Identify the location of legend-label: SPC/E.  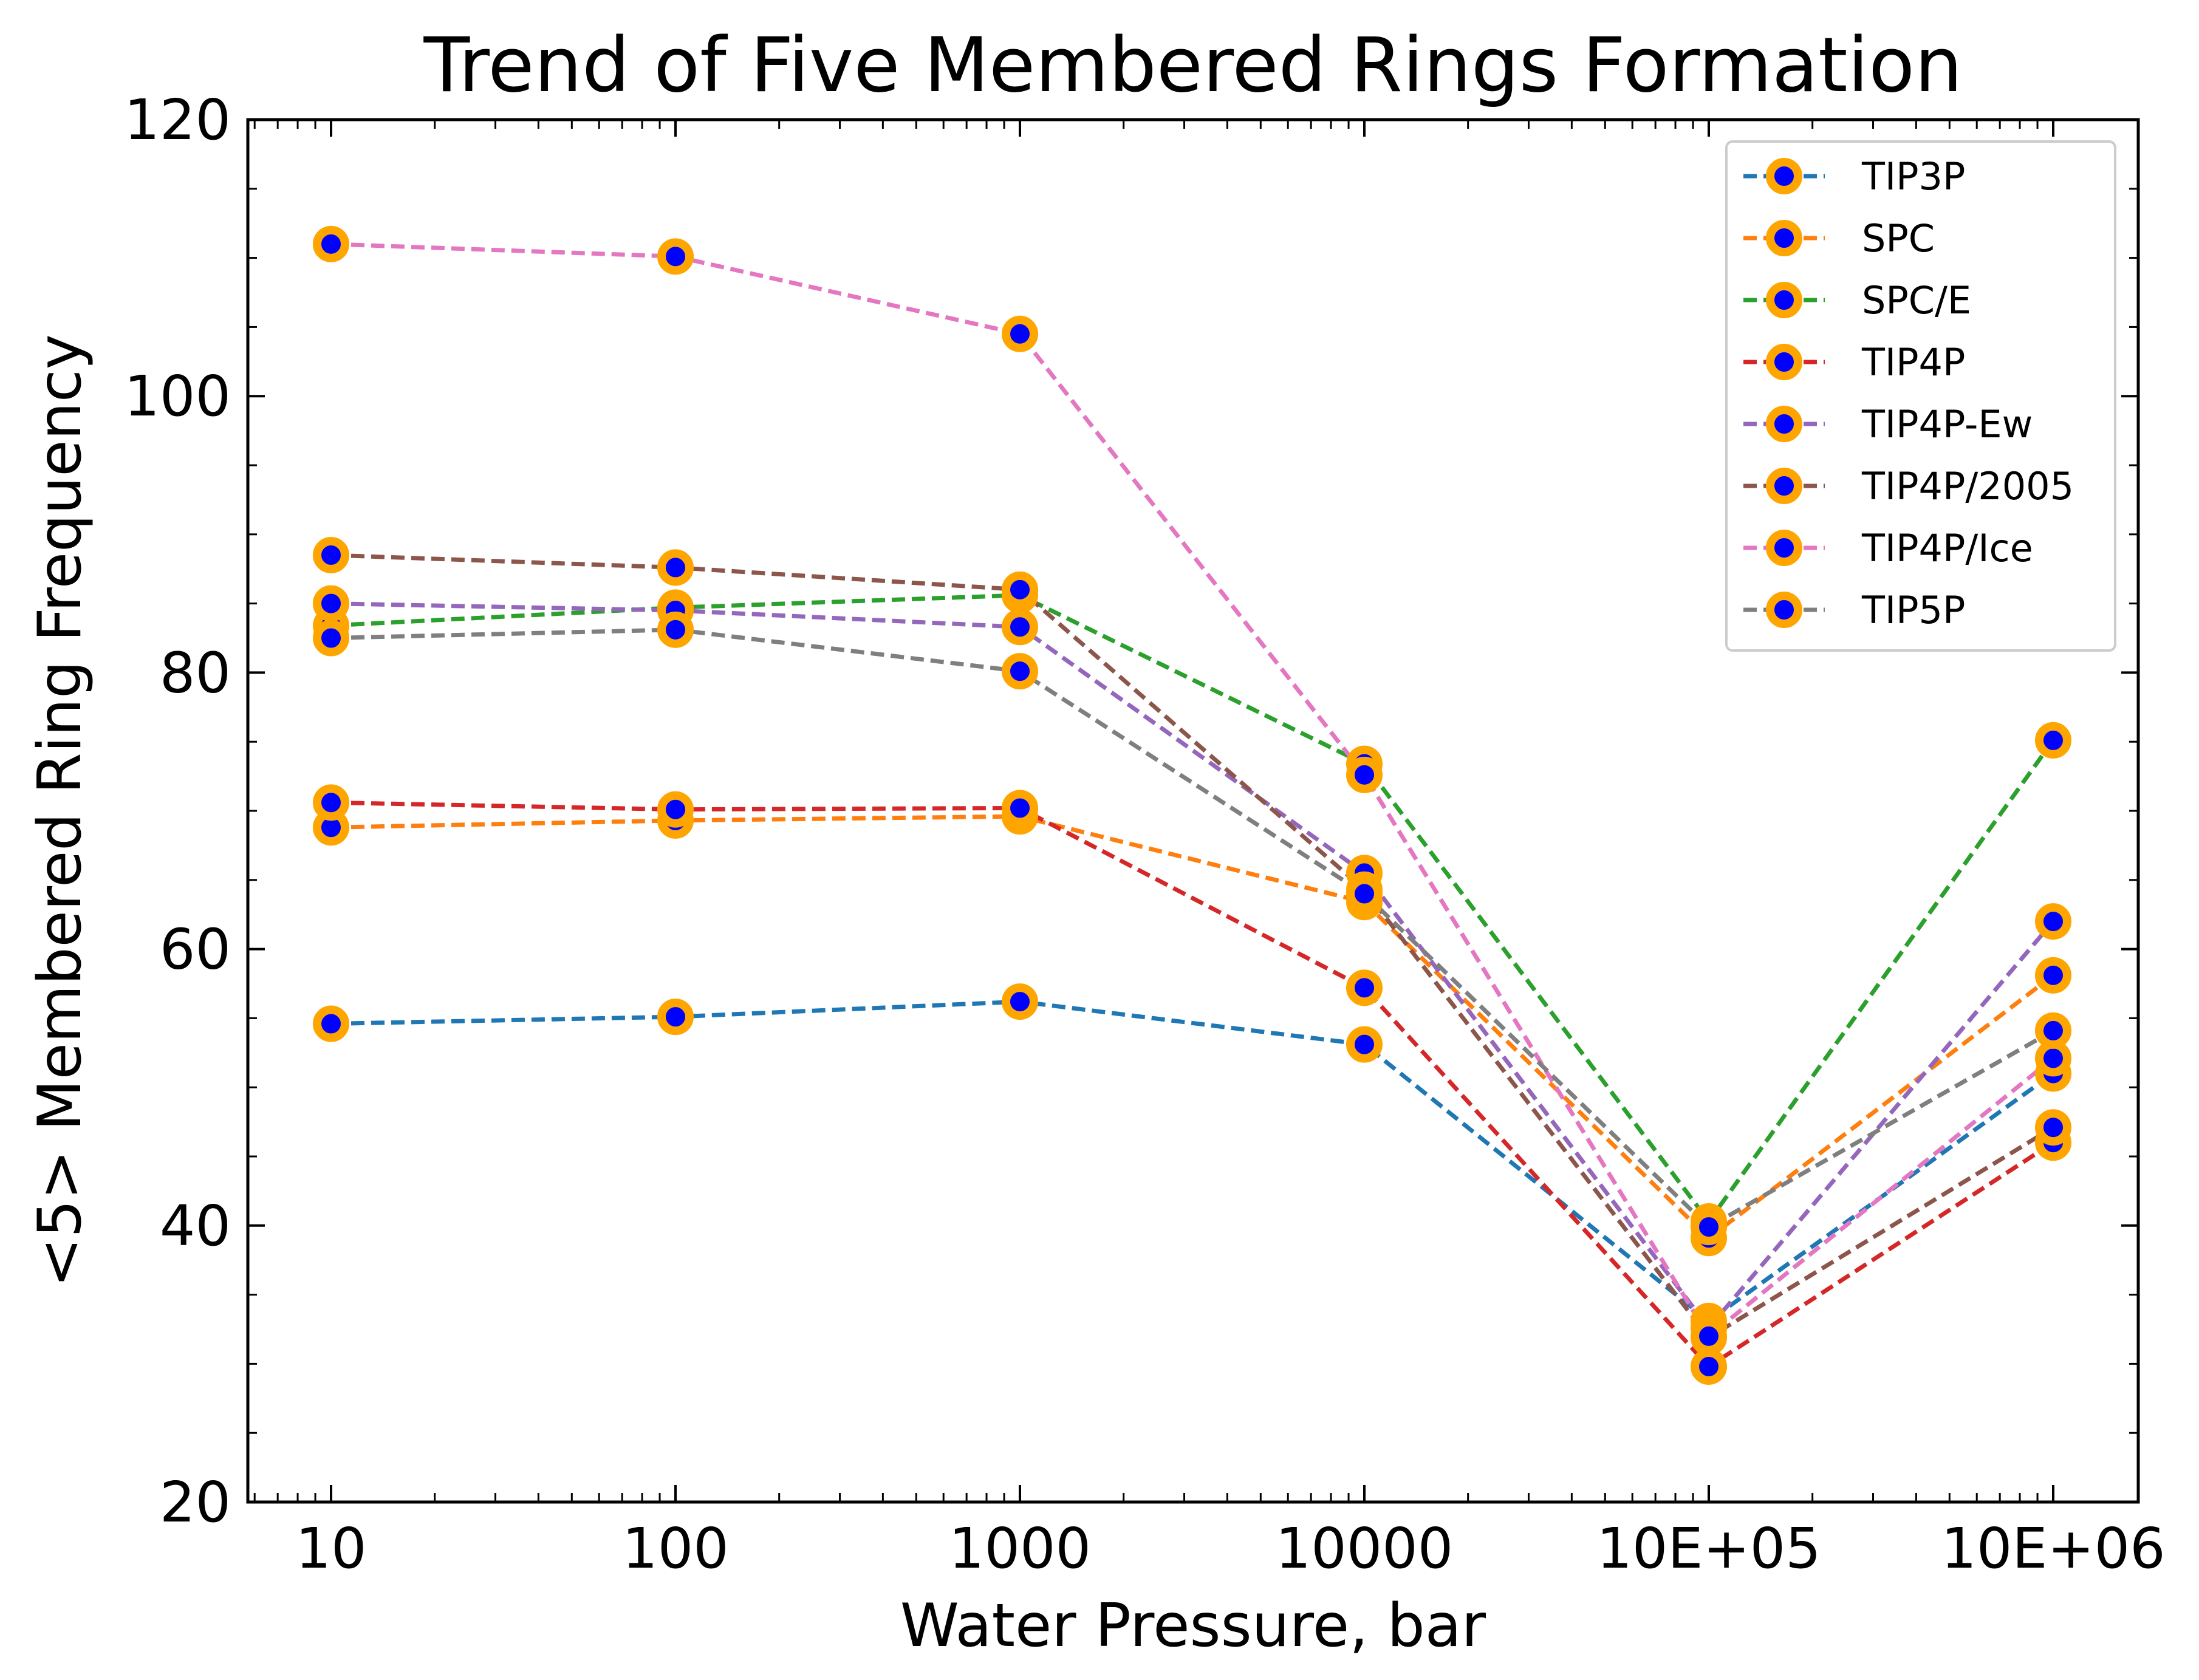
(1917, 300).